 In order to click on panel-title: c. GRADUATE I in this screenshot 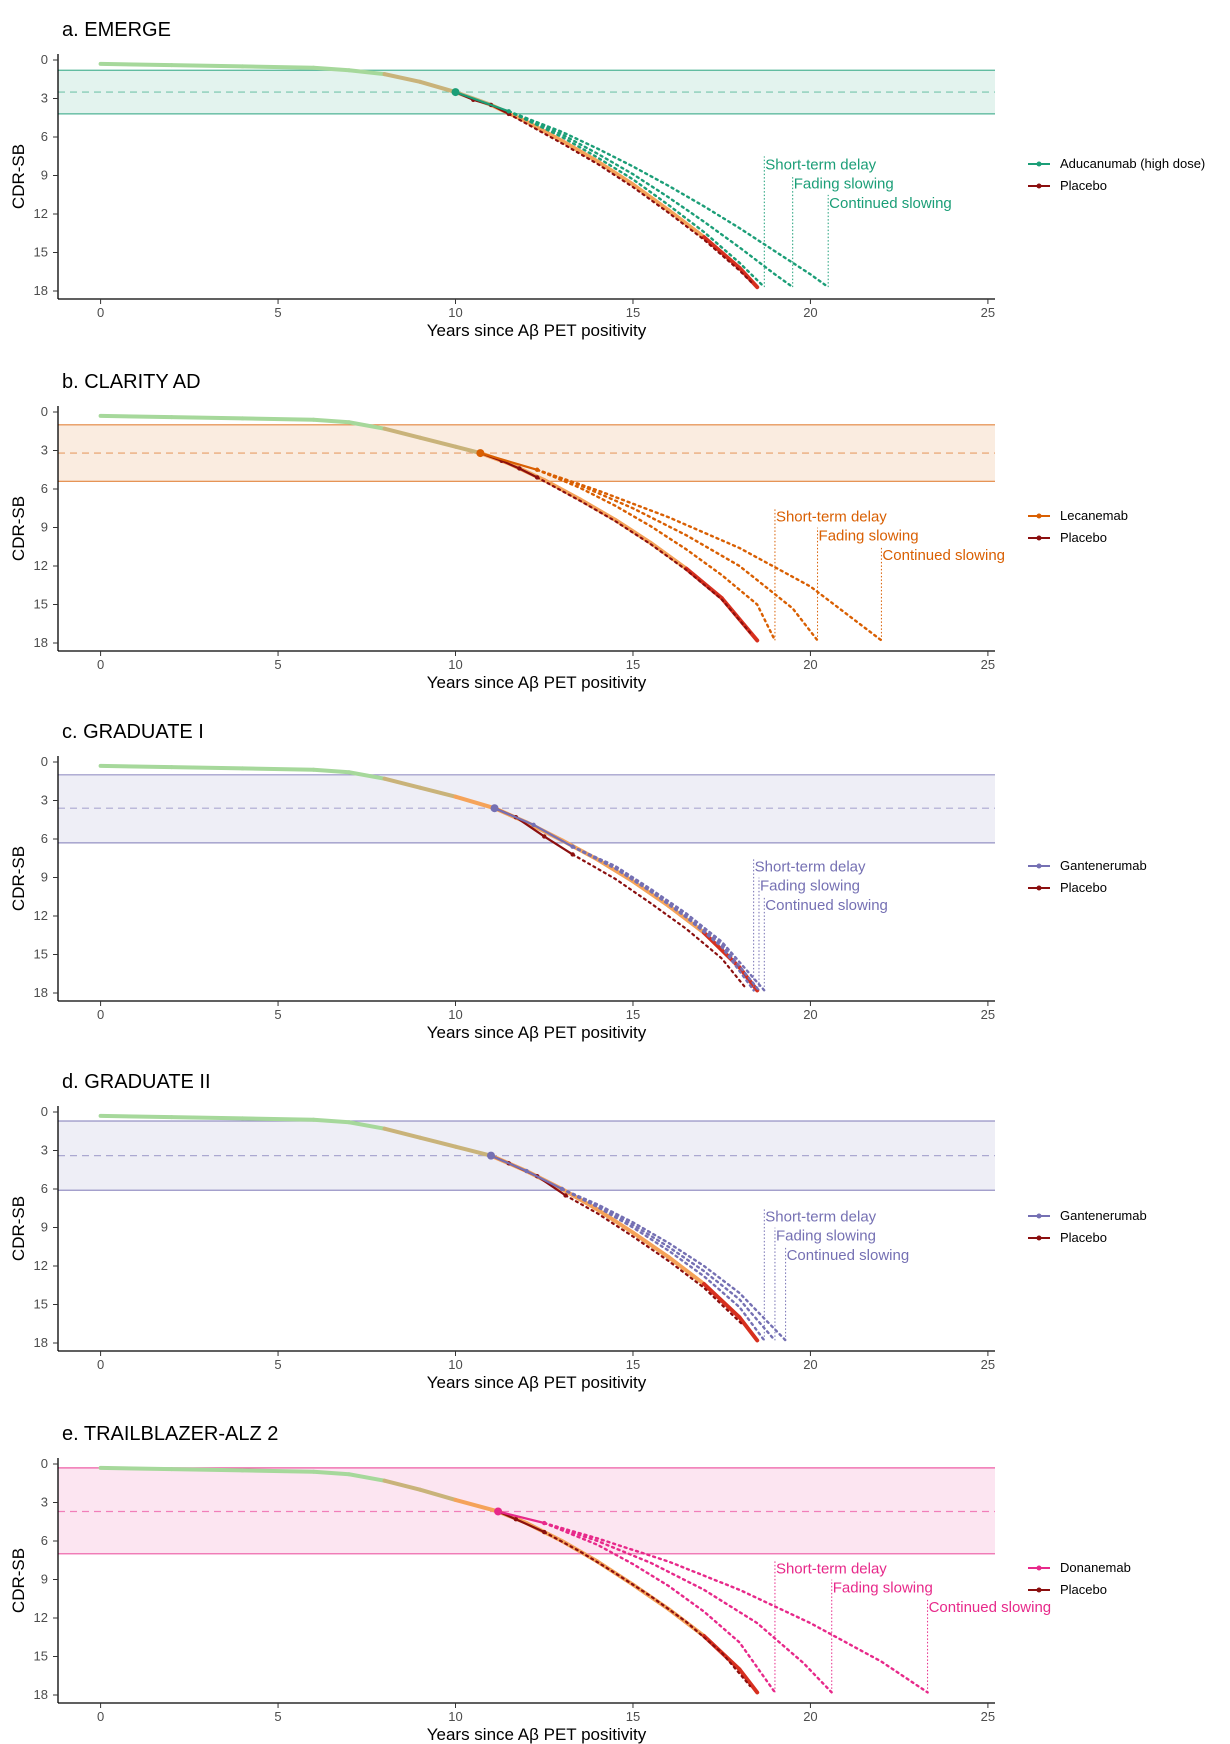, I will do `click(133, 732)`.